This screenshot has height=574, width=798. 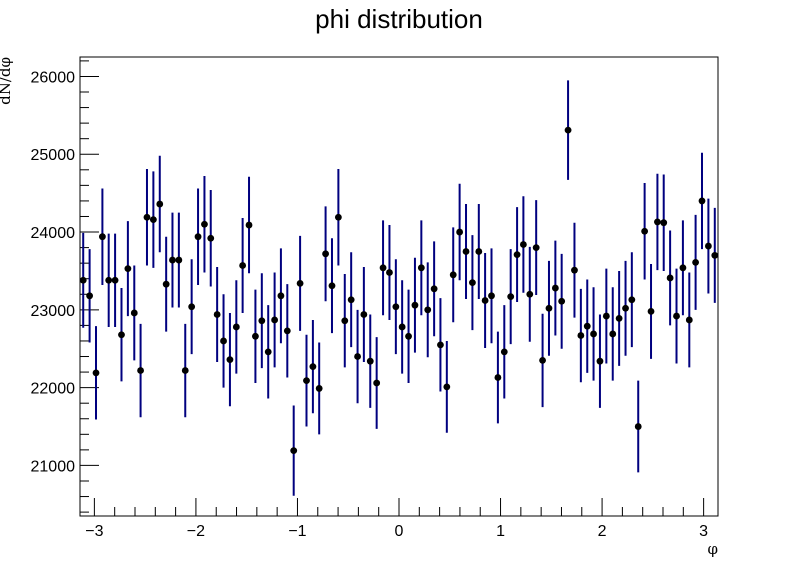 What do you see at coordinates (65, 286) in the screenshot?
I see `y-axis: 21000 22000 23000 24000 25000 26000` at bounding box center [65, 286].